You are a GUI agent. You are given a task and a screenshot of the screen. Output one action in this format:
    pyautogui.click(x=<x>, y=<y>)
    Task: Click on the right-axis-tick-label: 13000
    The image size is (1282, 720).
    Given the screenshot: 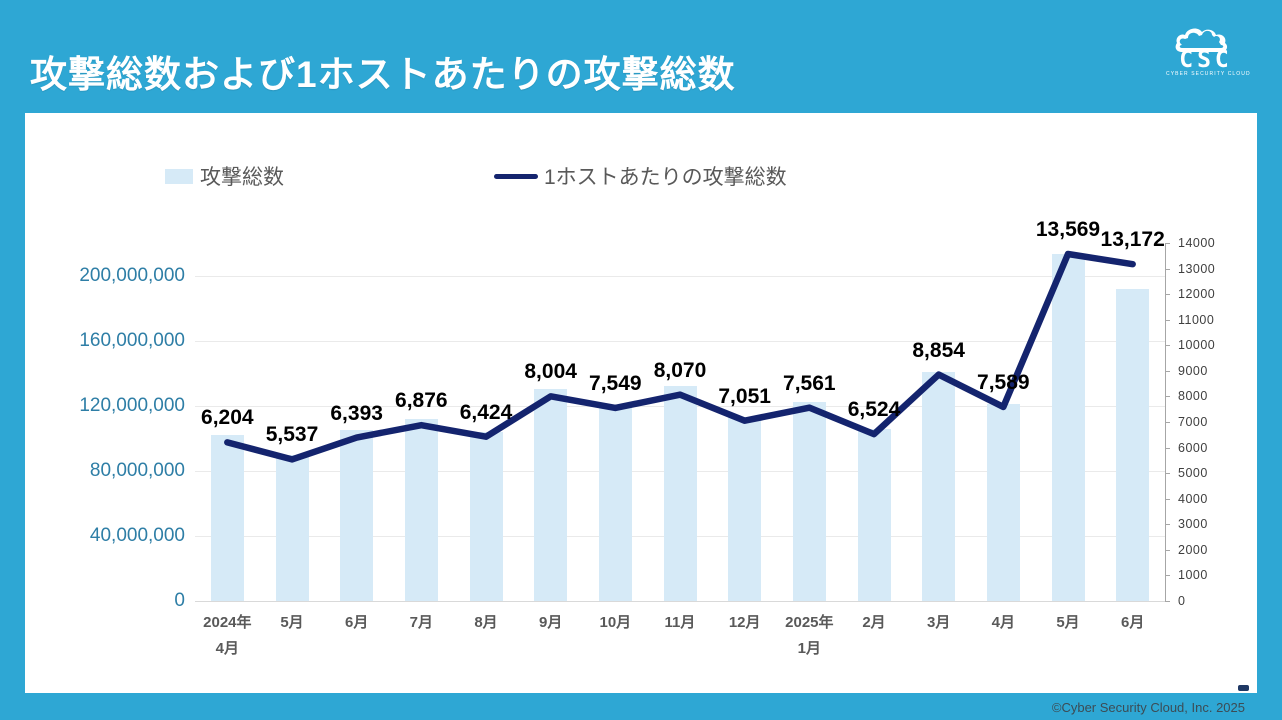 What is the action you would take?
    pyautogui.click(x=1197, y=268)
    